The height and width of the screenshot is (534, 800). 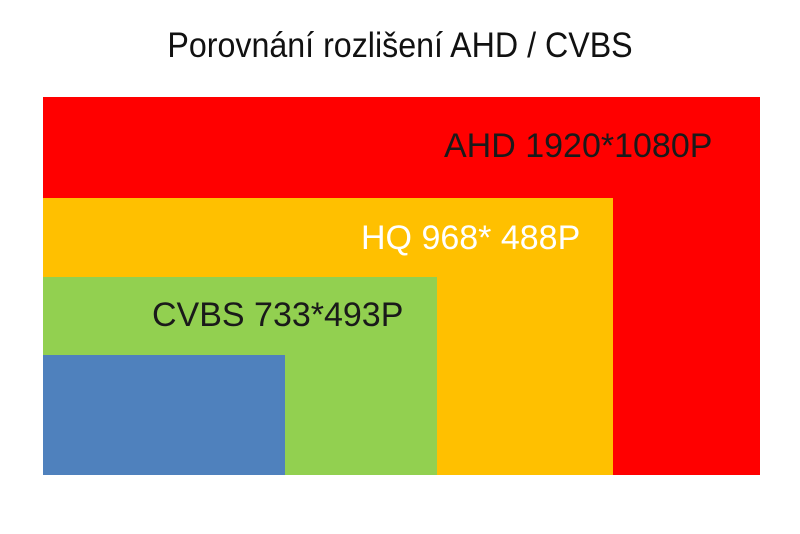 What do you see at coordinates (471, 238) in the screenshot?
I see `hq-resolution-label: HQ 968* 488P` at bounding box center [471, 238].